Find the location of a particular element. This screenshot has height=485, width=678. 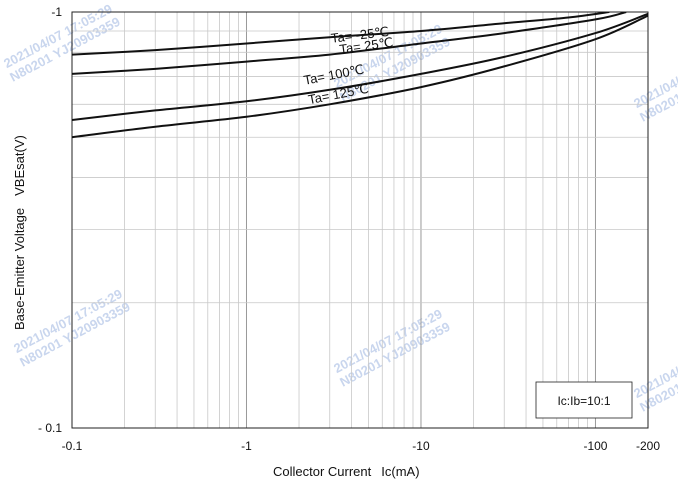

series-label-1: Ta= 25℃ is located at coordinates (367, 45).